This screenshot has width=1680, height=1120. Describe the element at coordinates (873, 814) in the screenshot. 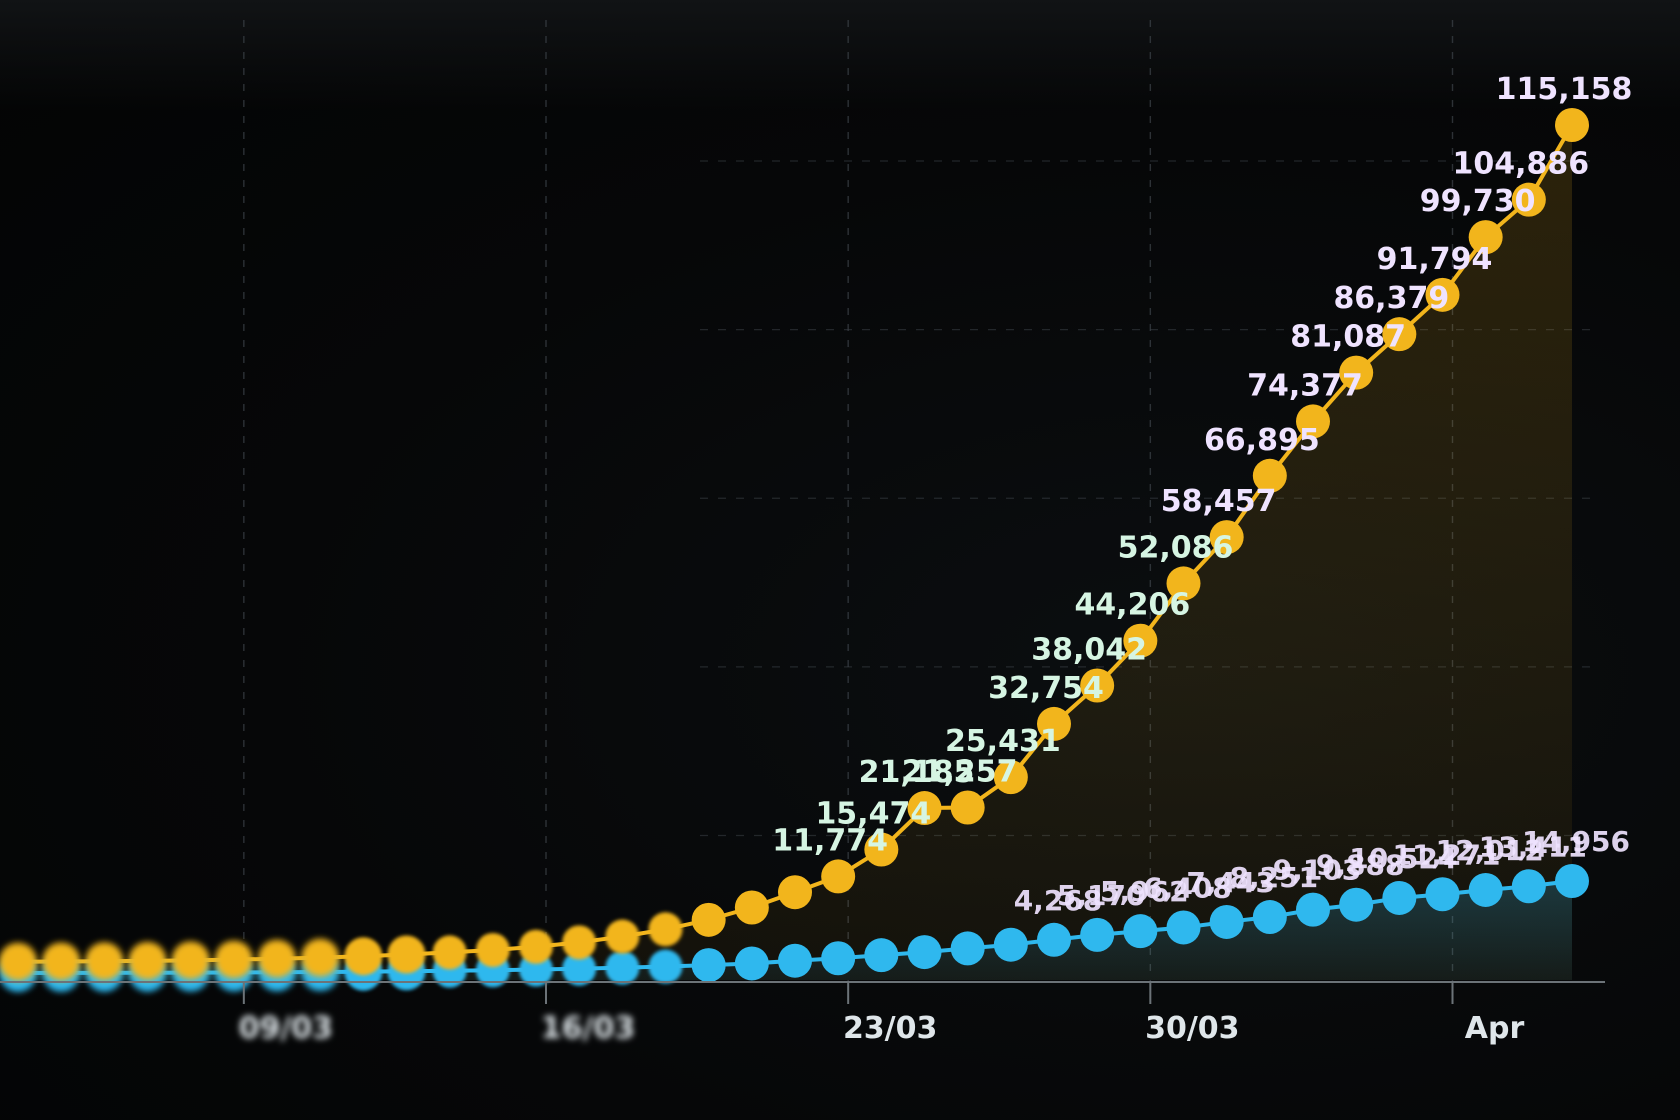

I see `series-a-data-label: 15,474` at that location.